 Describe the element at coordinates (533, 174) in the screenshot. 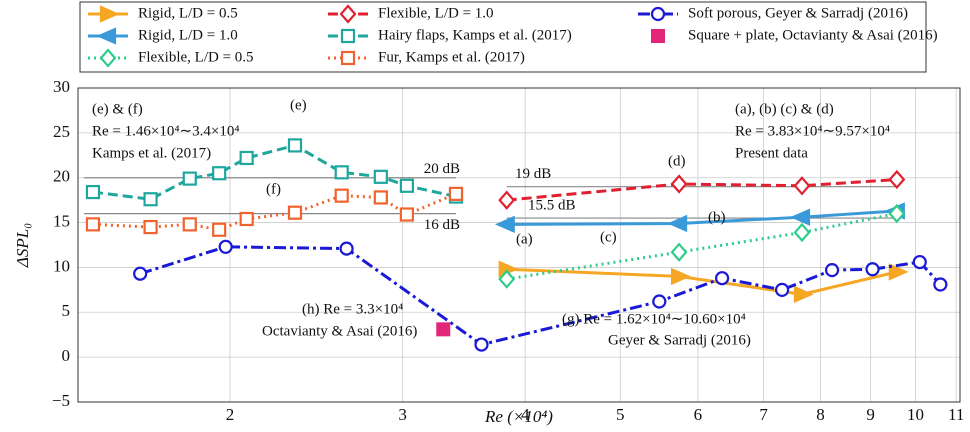

I see `reference-label: 19 dB` at that location.